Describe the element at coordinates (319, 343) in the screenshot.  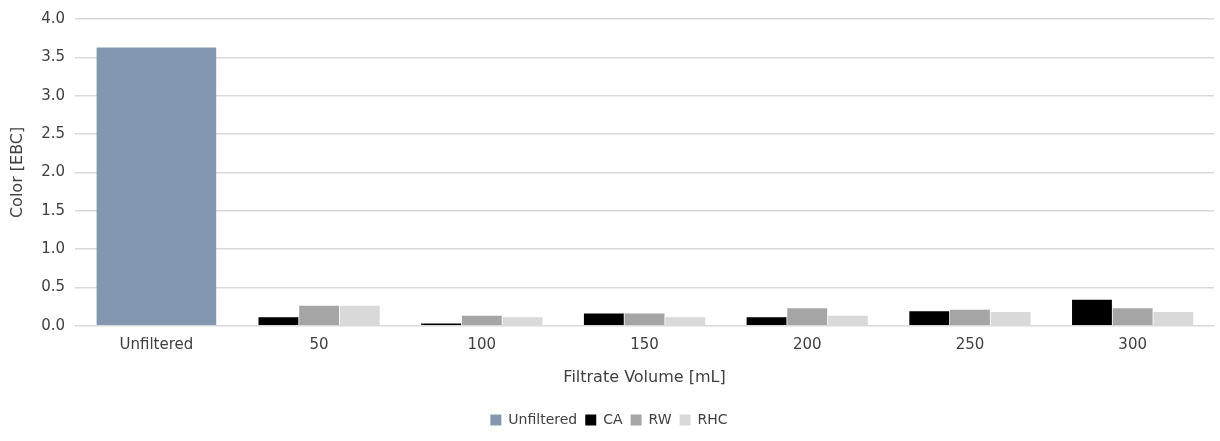
I see `x-tick-label: 50` at that location.